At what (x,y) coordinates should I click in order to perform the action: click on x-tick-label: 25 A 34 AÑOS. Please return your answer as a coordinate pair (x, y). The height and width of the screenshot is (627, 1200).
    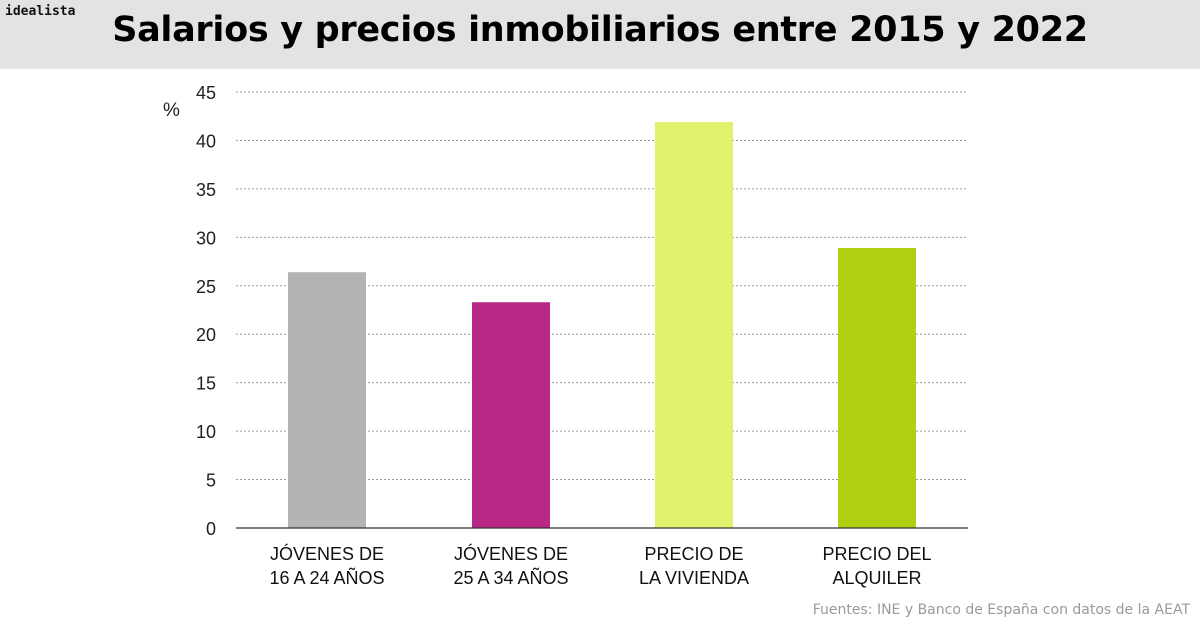
    Looking at the image, I should click on (510, 577).